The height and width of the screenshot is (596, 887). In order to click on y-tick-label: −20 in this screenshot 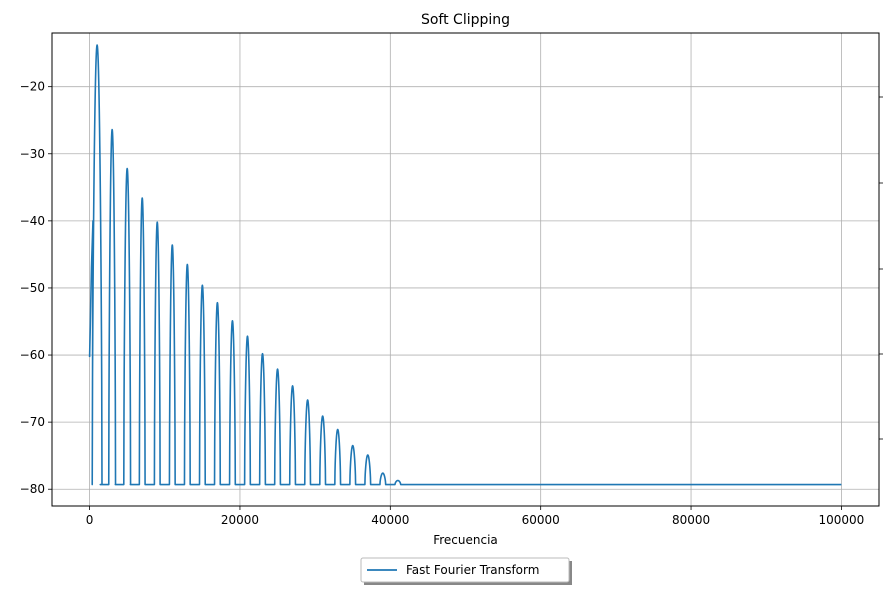, I will do `click(32, 87)`.